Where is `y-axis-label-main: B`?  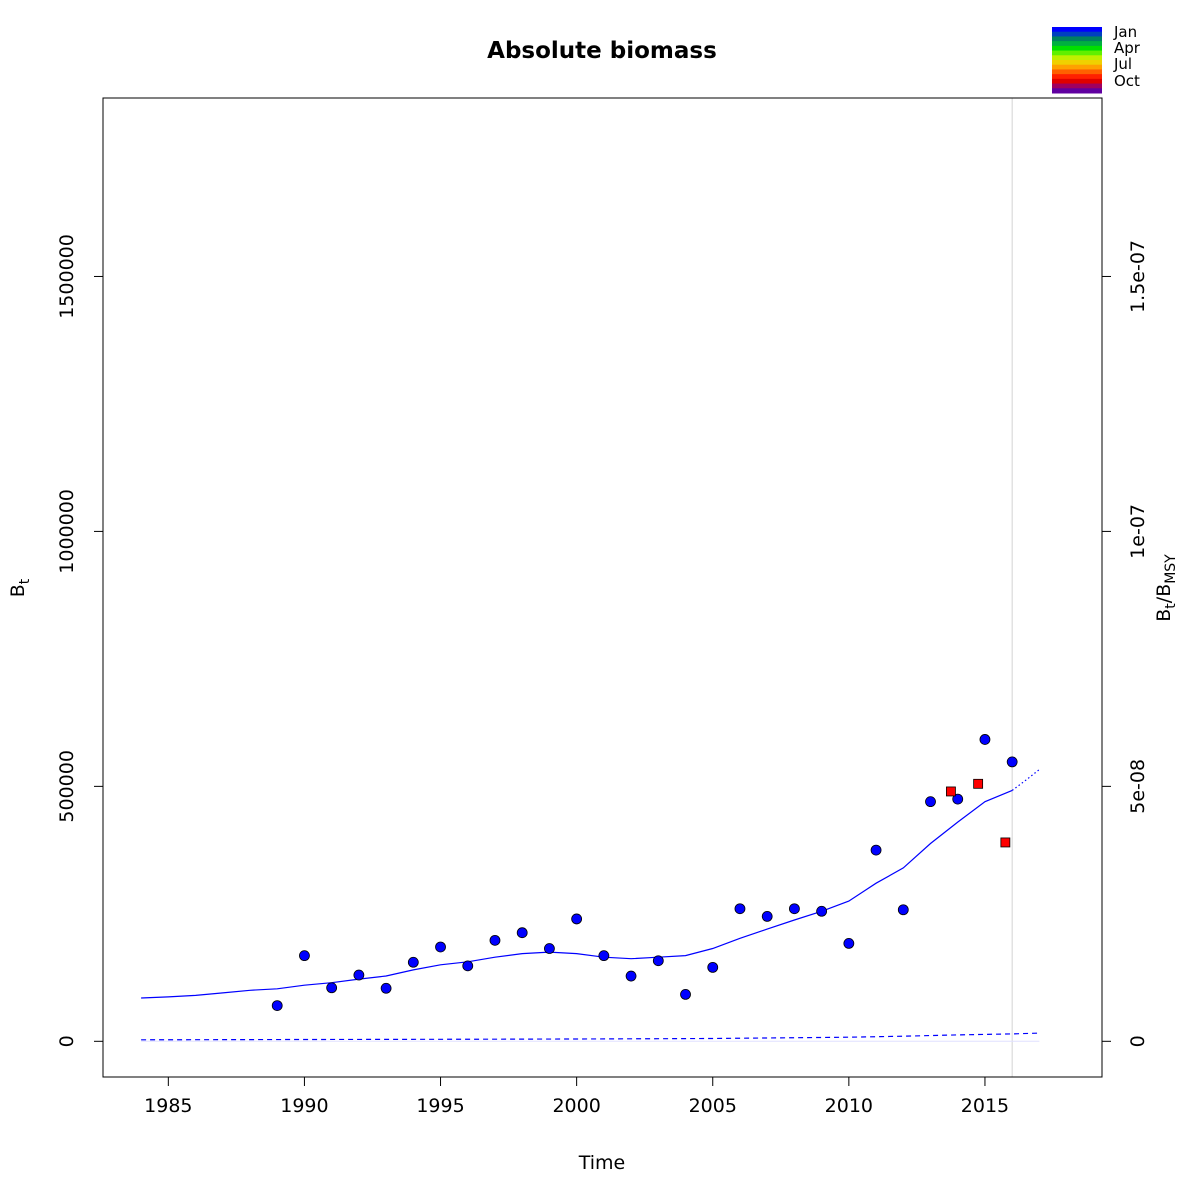 y-axis-label-main: B is located at coordinates (18, 590).